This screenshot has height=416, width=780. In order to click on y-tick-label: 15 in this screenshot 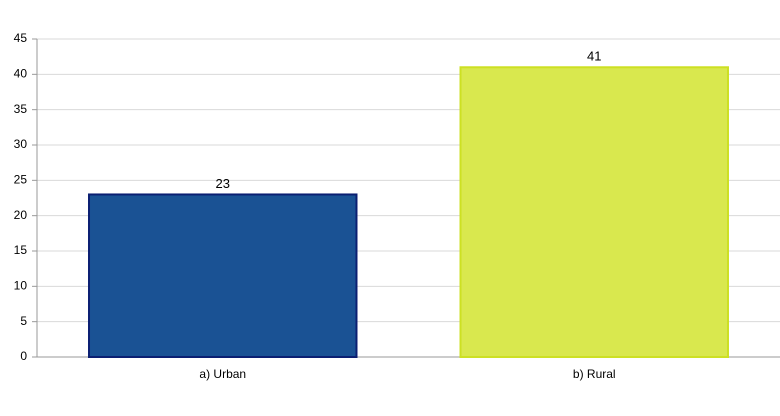, I will do `click(21, 250)`.